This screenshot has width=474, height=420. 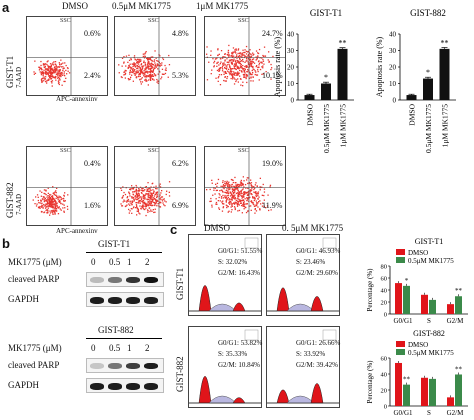 I want to click on y-axis-label: Apoptosis rate (%), so click(x=277, y=66).